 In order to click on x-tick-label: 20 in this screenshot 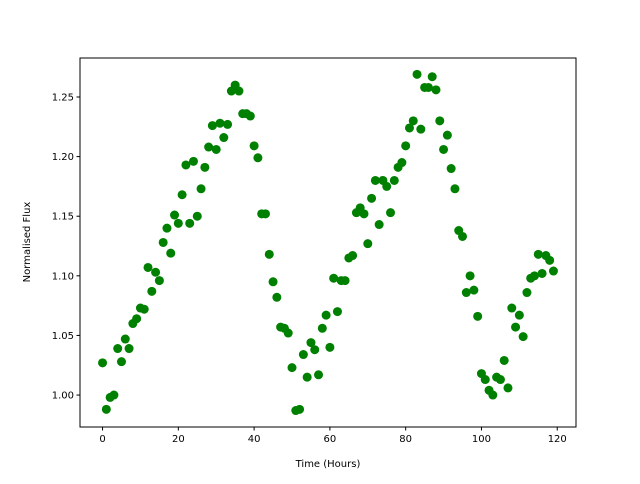, I will do `click(178, 439)`.